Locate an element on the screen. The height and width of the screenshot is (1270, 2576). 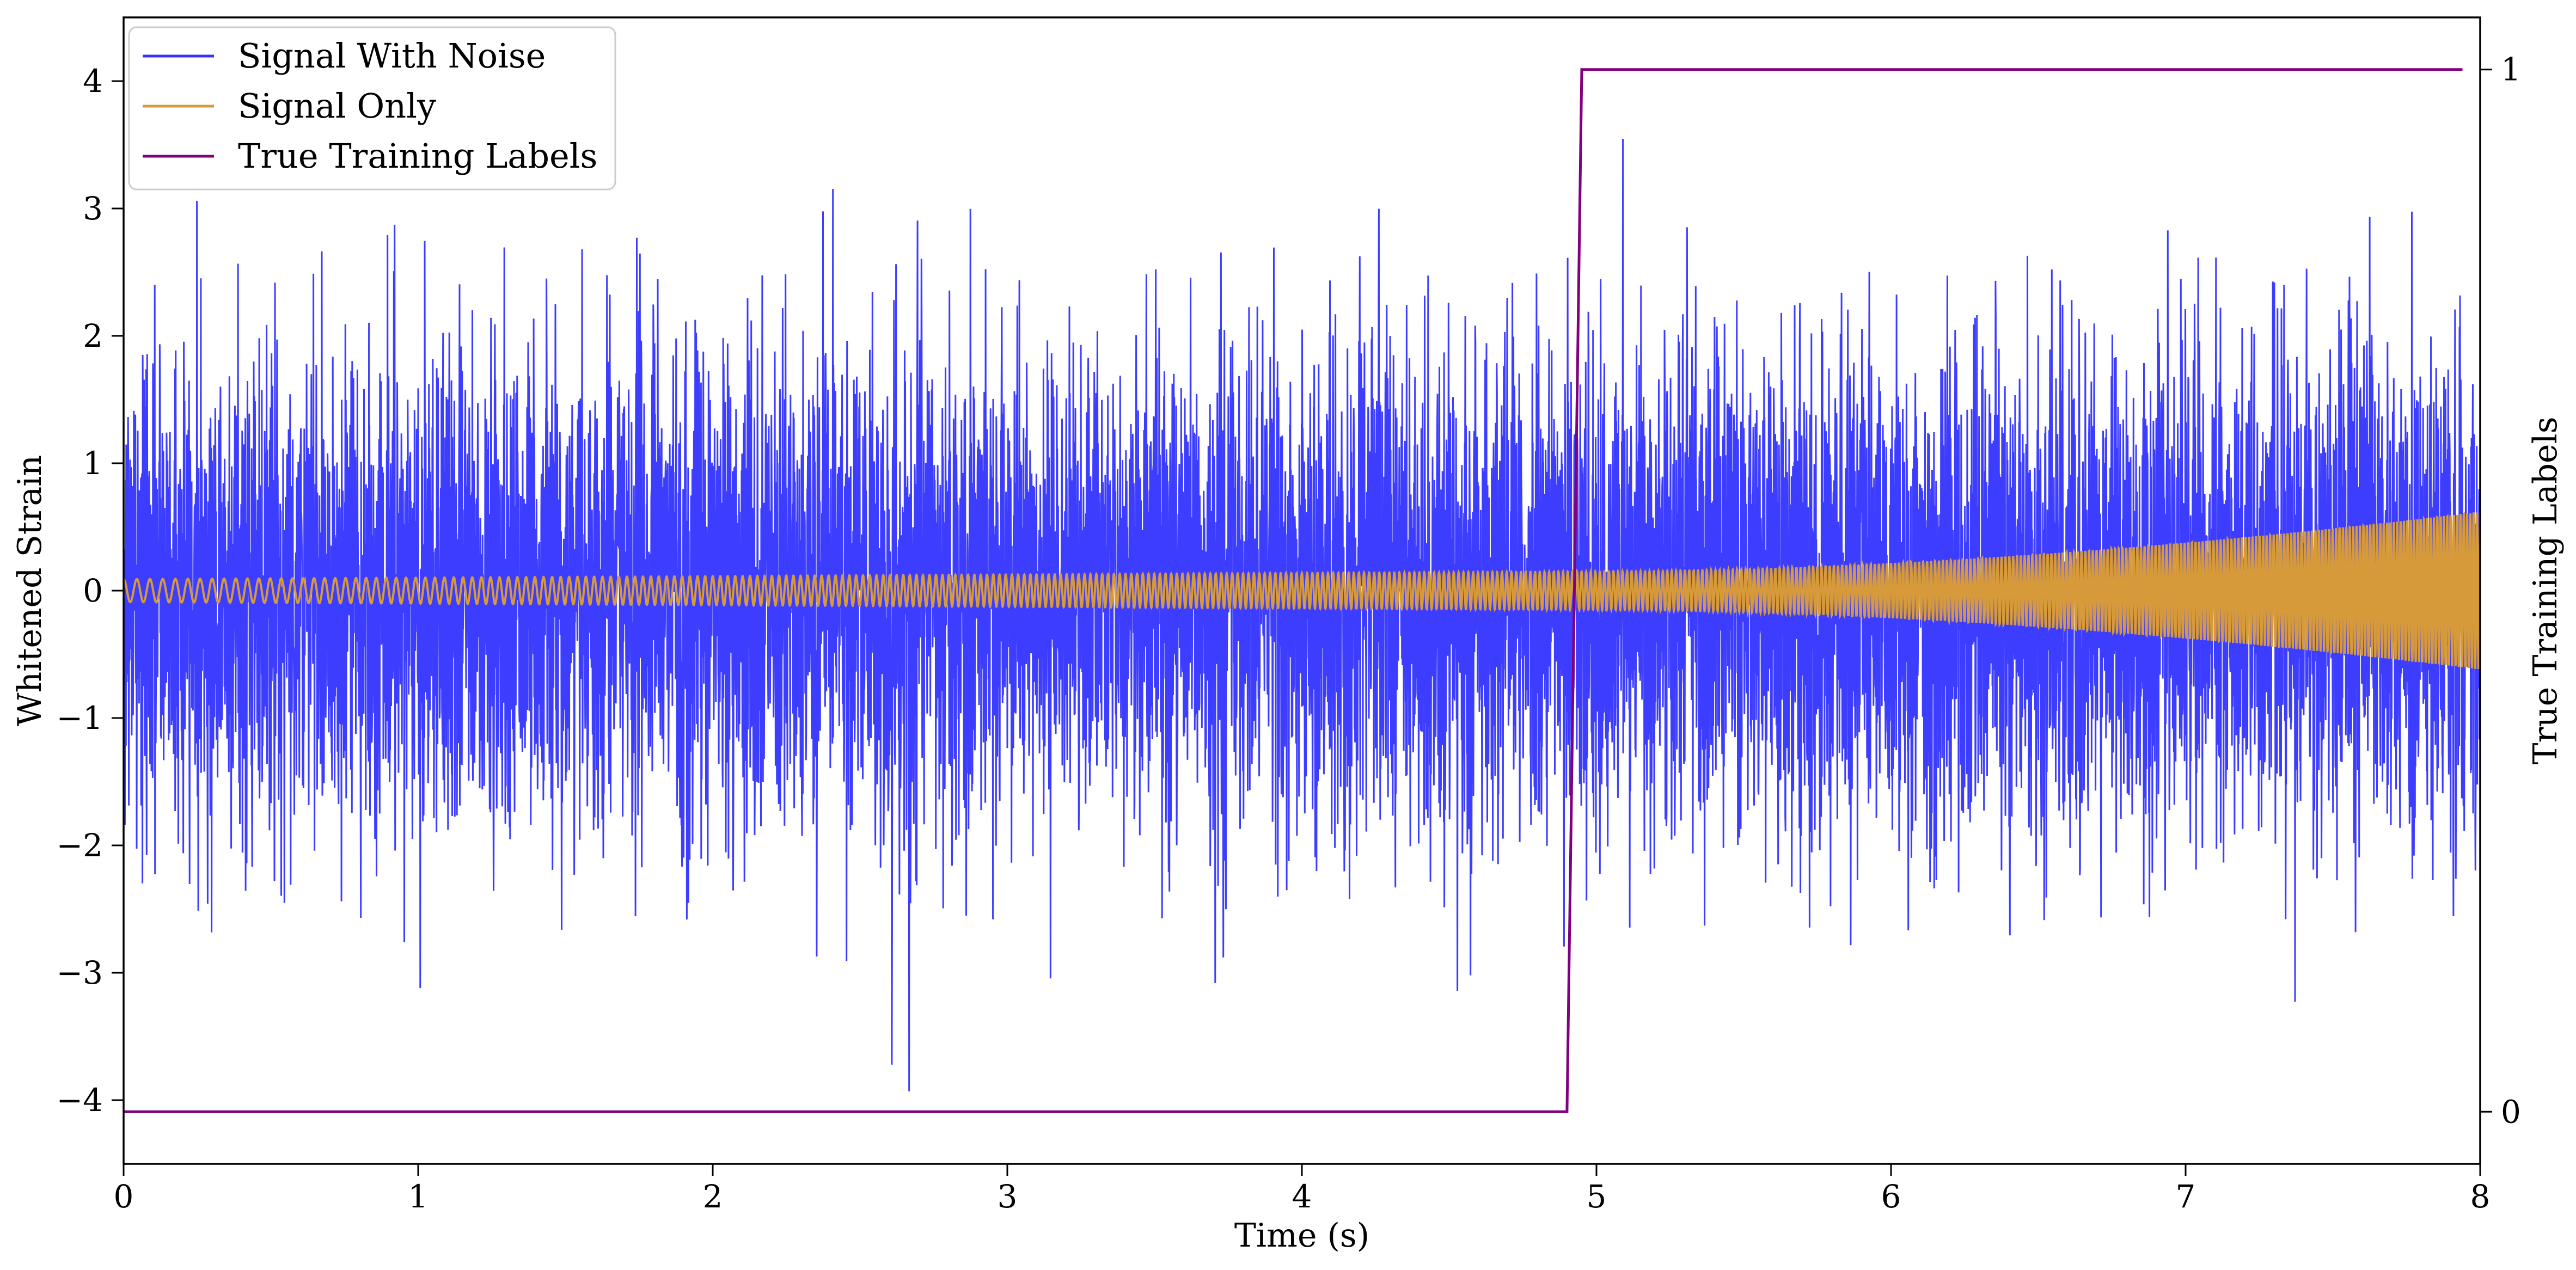
x-tick-label: 2 is located at coordinates (713, 1196).